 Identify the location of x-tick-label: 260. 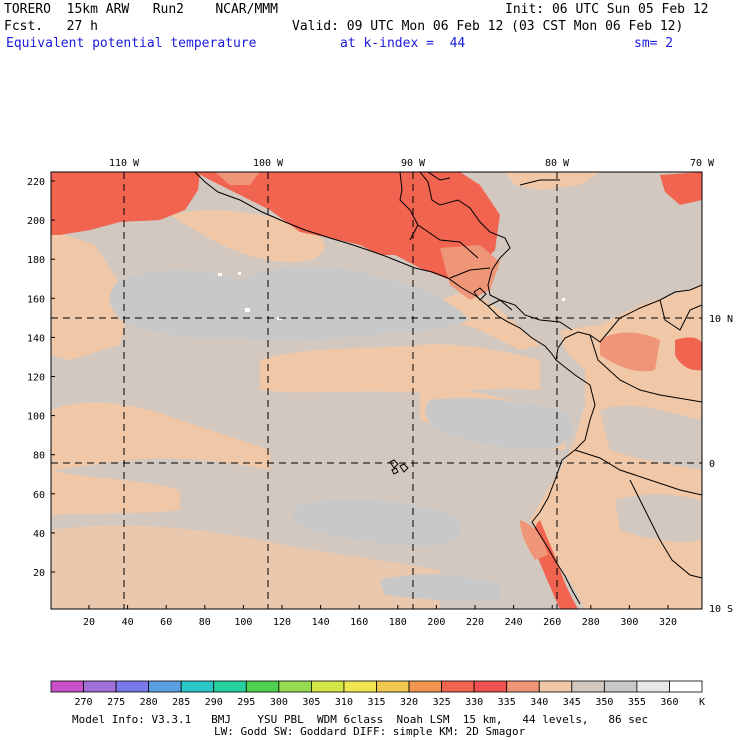
(552, 622).